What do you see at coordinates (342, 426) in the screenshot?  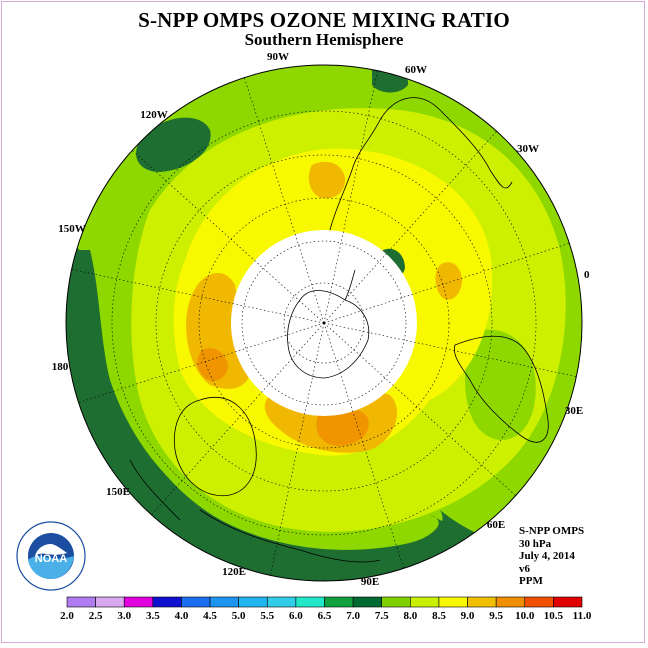 I see `dark-orange-patch-south` at bounding box center [342, 426].